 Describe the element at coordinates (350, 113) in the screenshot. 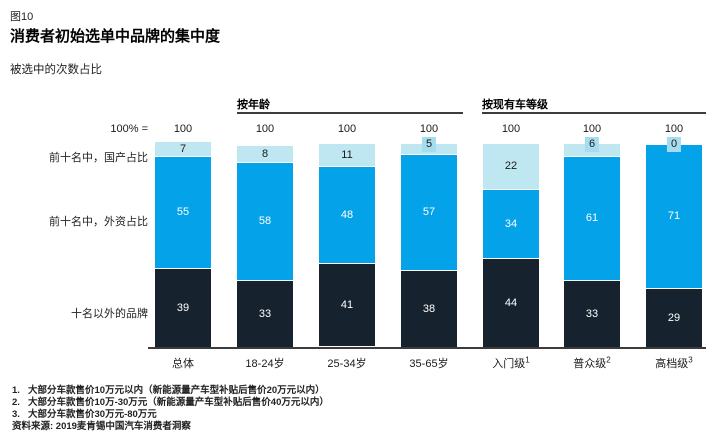

I see `group-underline-age` at that location.